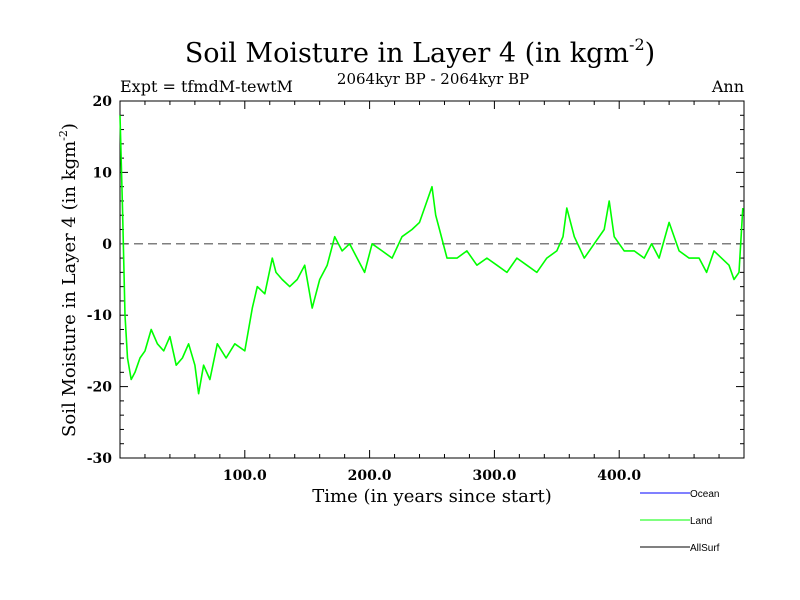  I want to click on x-tick-label: 100.0, so click(245, 476).